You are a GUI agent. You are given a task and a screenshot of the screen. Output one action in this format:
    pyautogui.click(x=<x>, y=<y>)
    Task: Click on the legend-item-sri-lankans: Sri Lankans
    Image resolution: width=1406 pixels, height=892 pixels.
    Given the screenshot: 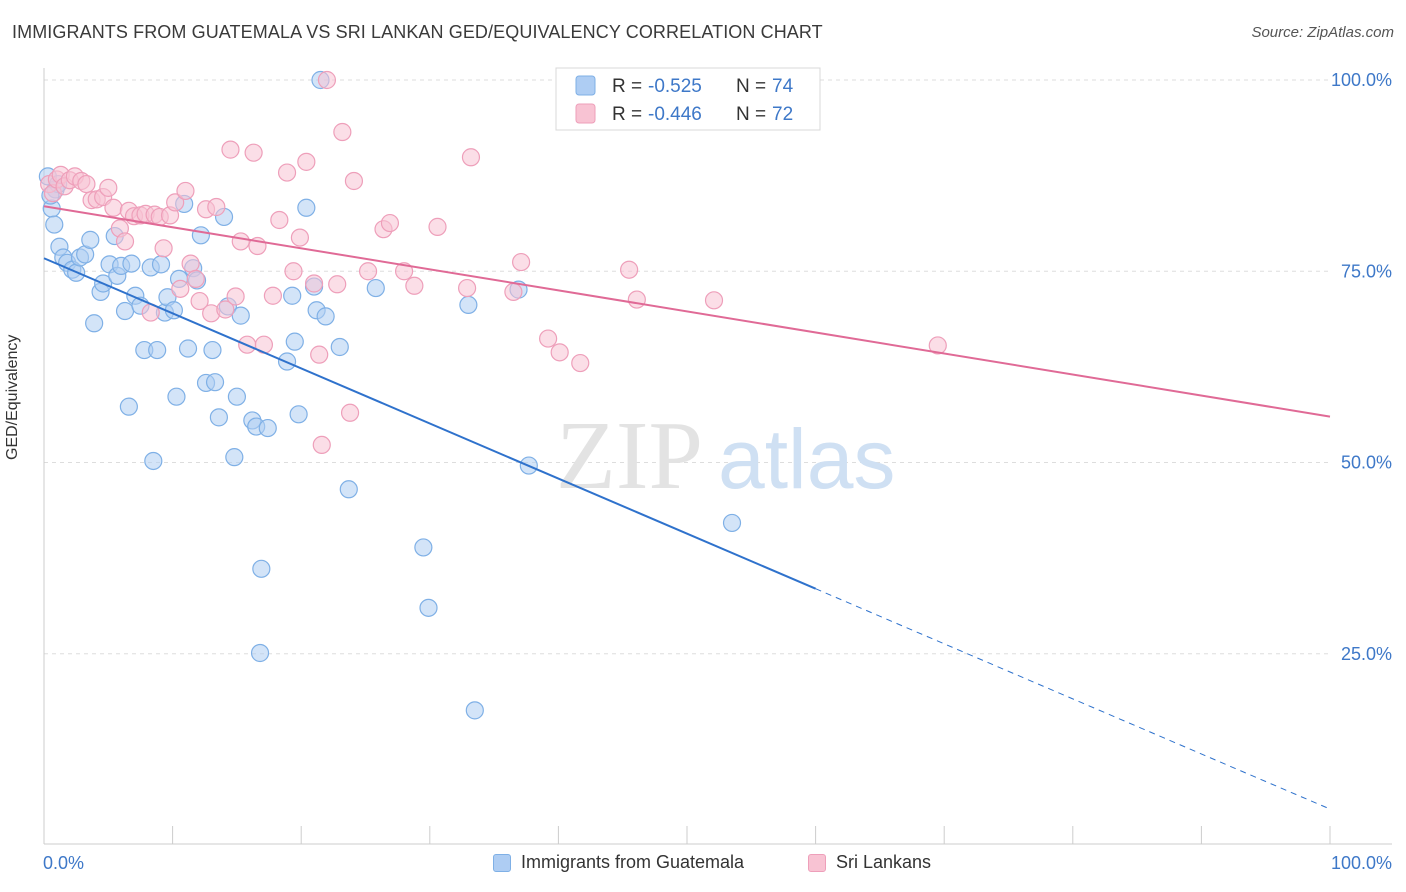 What is the action you would take?
    pyautogui.click(x=869, y=862)
    